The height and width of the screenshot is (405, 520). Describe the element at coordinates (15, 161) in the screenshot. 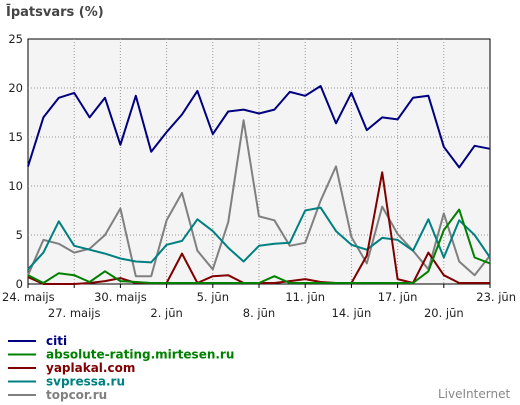

I see `y-axis: 0 5 10 15 20 25` at that location.